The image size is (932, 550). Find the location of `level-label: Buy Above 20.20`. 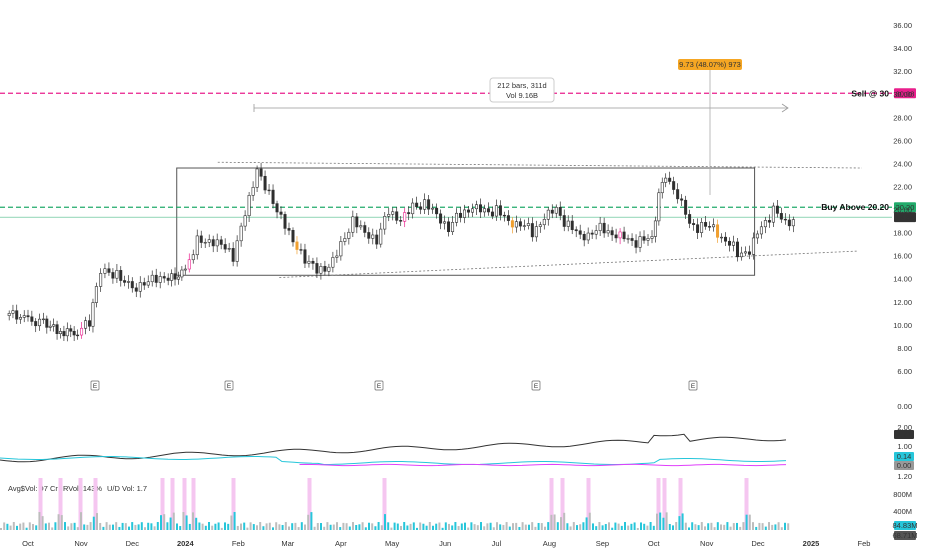

level-label: Buy Above 20.20 is located at coordinates (855, 207).